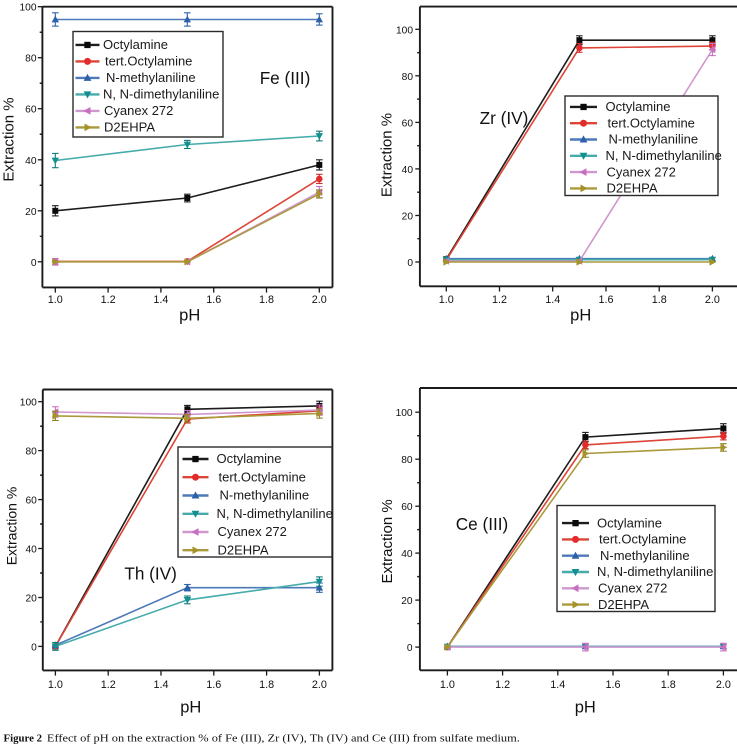  I want to click on svg-text: Zr (IV), so click(504, 118).